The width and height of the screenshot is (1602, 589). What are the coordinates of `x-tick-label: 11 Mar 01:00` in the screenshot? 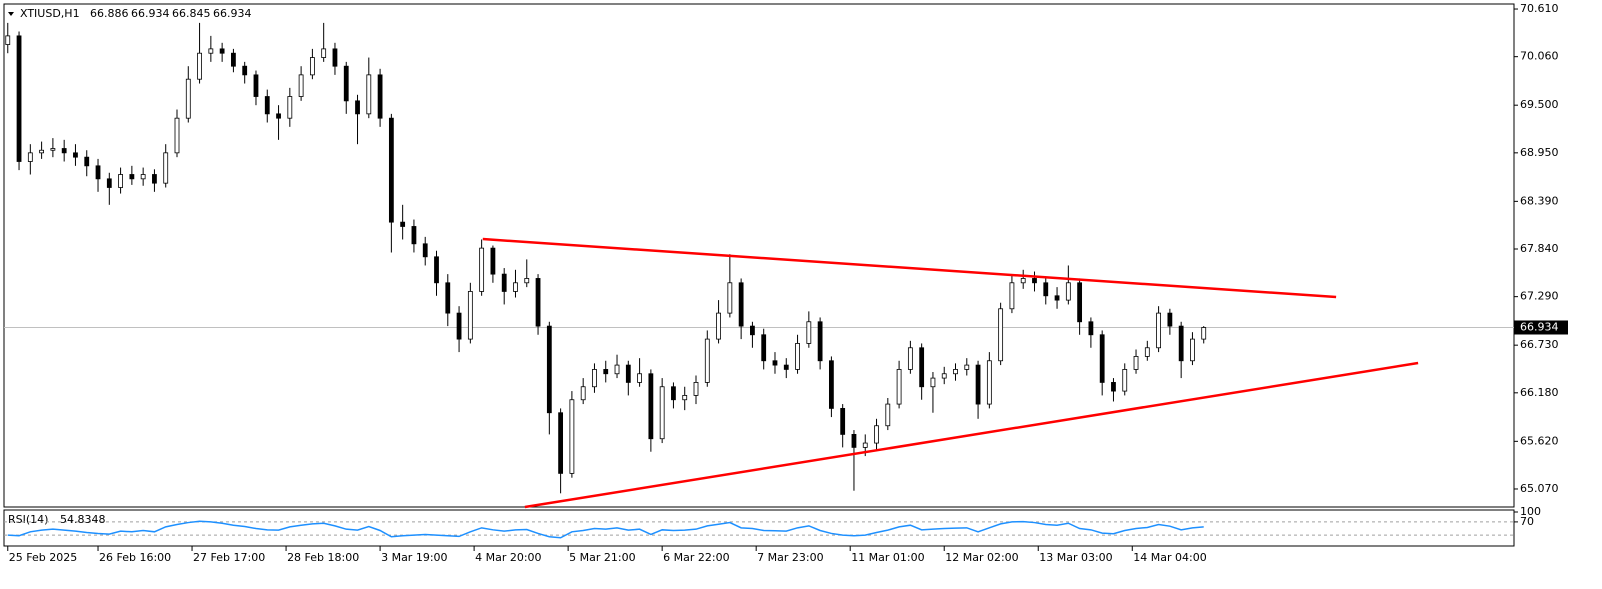 It's located at (887, 557).